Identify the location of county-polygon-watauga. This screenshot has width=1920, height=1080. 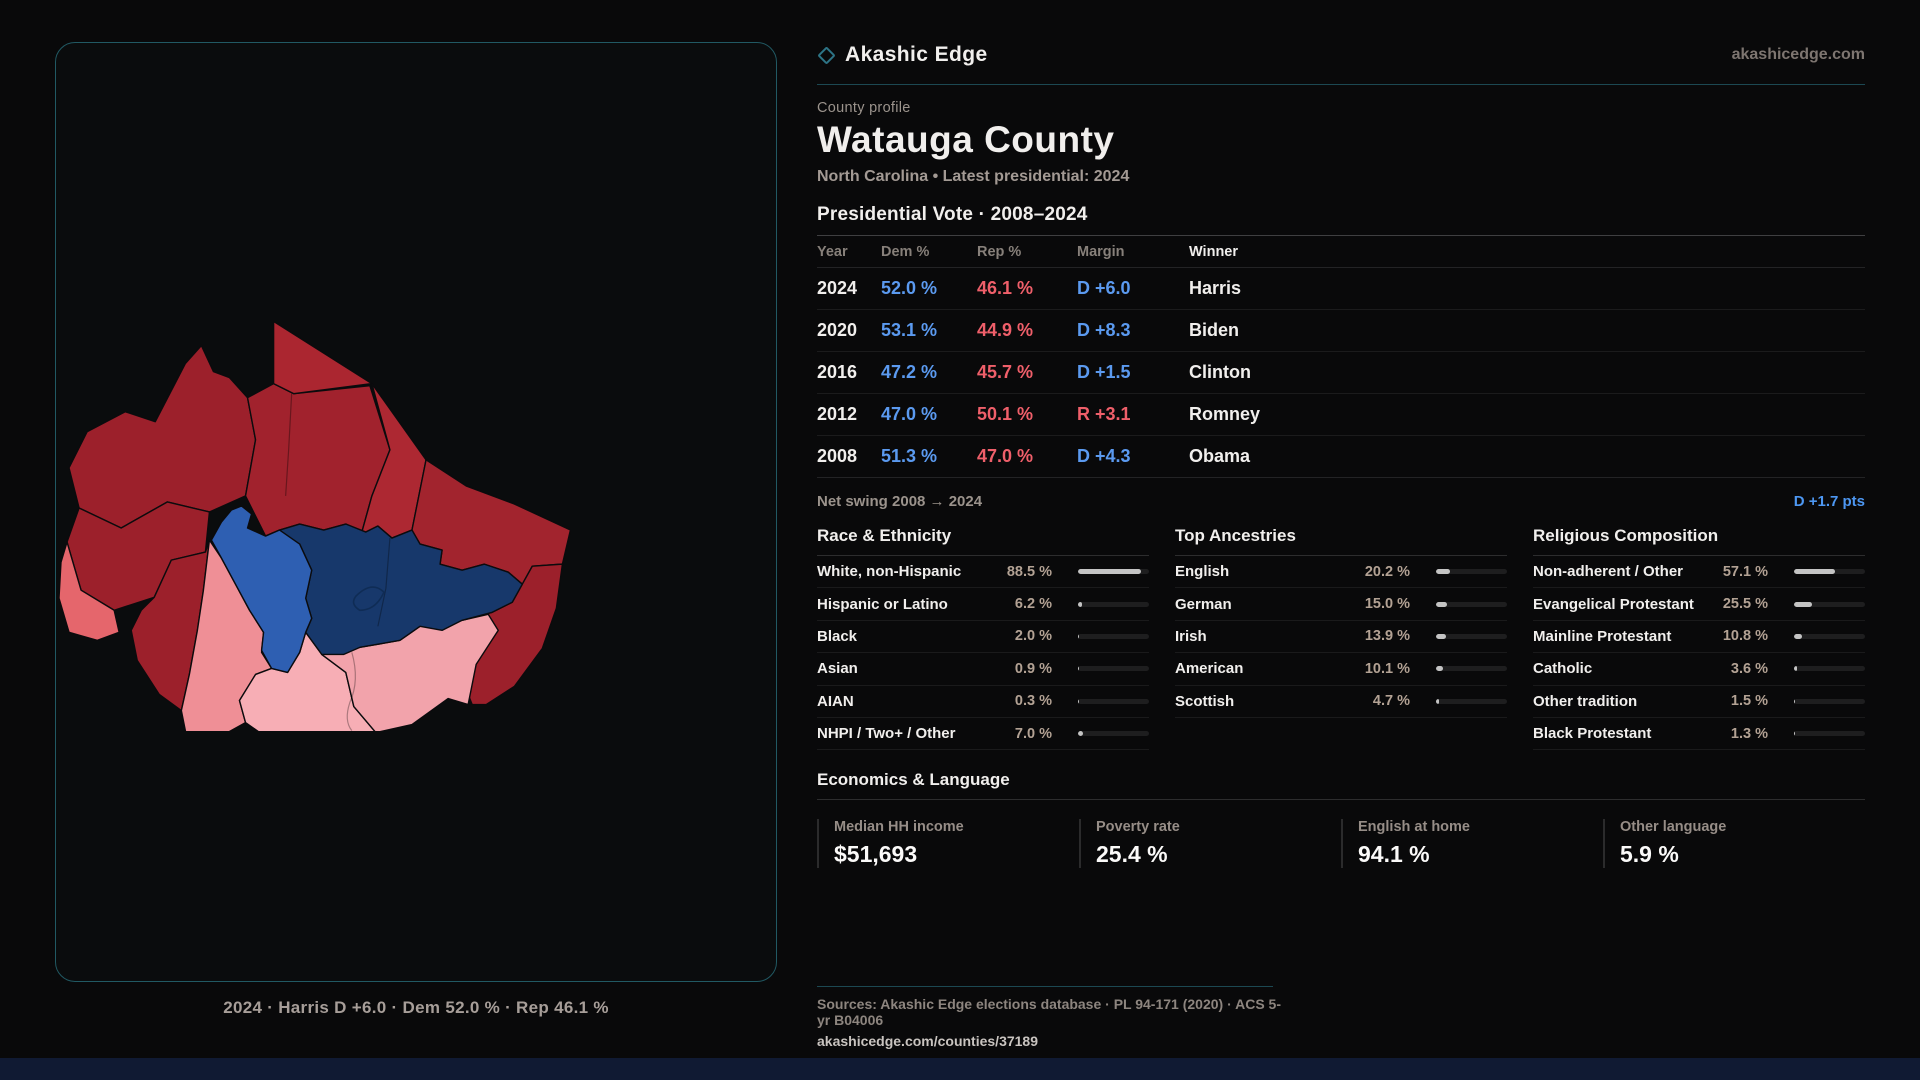
(261, 589).